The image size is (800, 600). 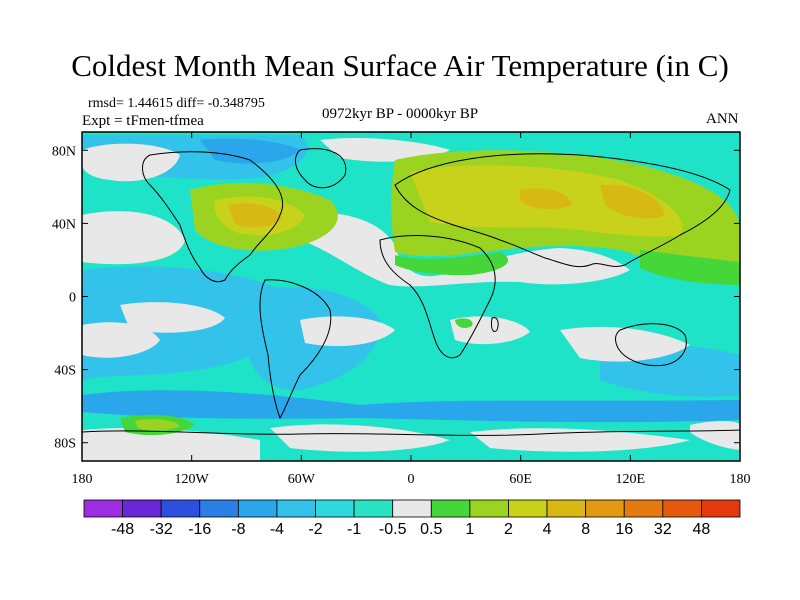 I want to click on lon-tick-label: 120E, so click(x=631, y=479).